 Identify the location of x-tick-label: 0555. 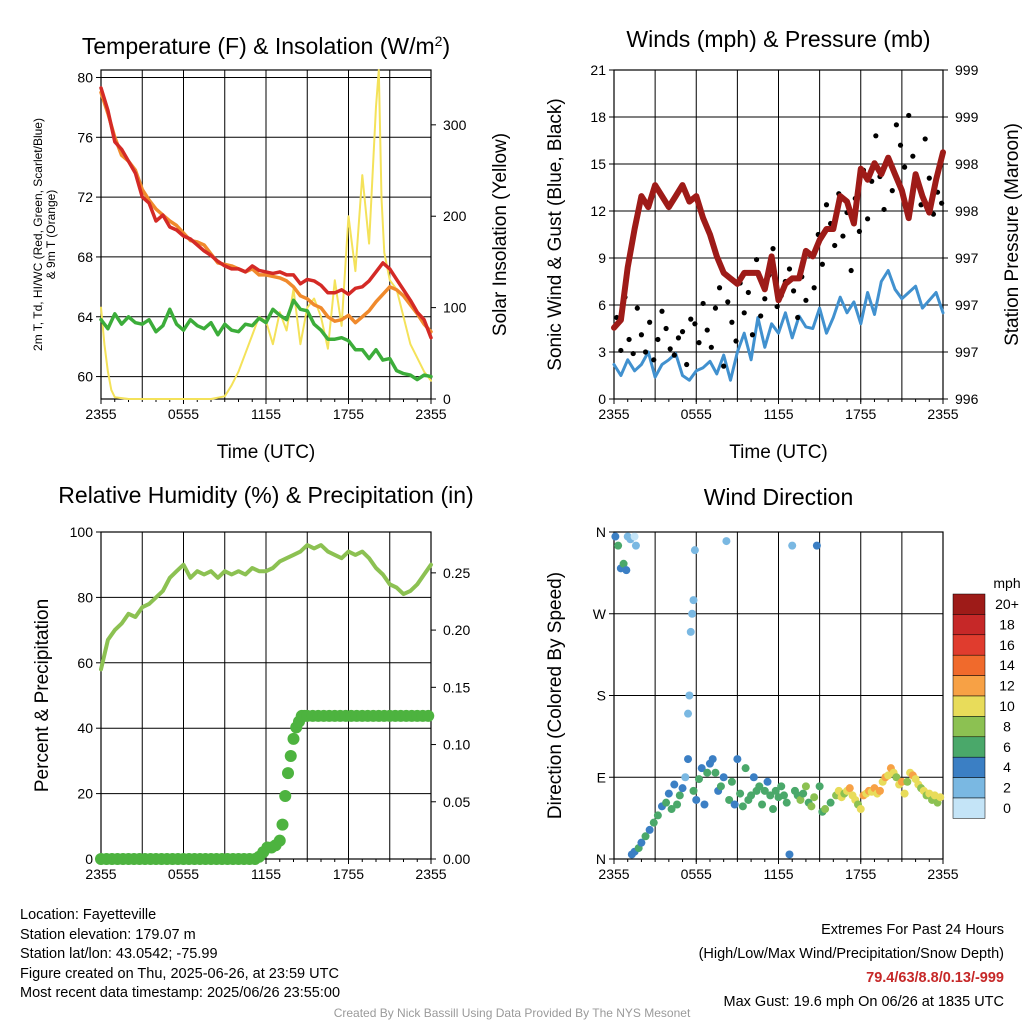
(696, 874).